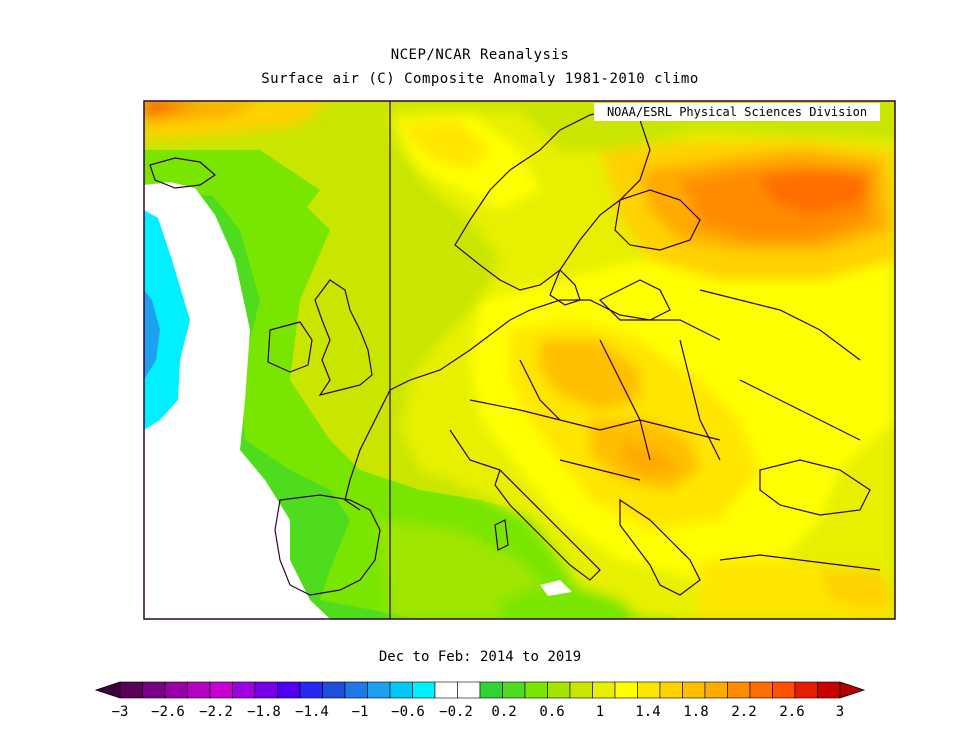  What do you see at coordinates (480, 657) in the screenshot?
I see `period-label: Dec to Feb: 2014 to 2019` at bounding box center [480, 657].